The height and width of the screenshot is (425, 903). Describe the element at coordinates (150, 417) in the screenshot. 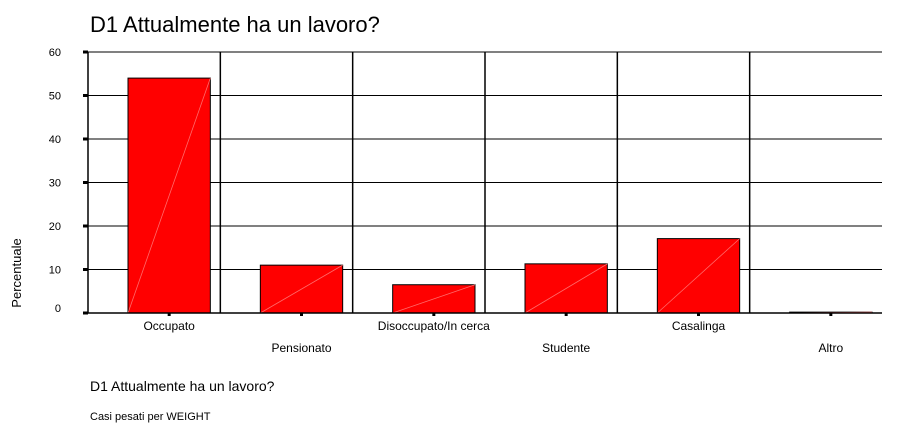

I see `weight-note: Casi pesati per WEIGHT` at that location.